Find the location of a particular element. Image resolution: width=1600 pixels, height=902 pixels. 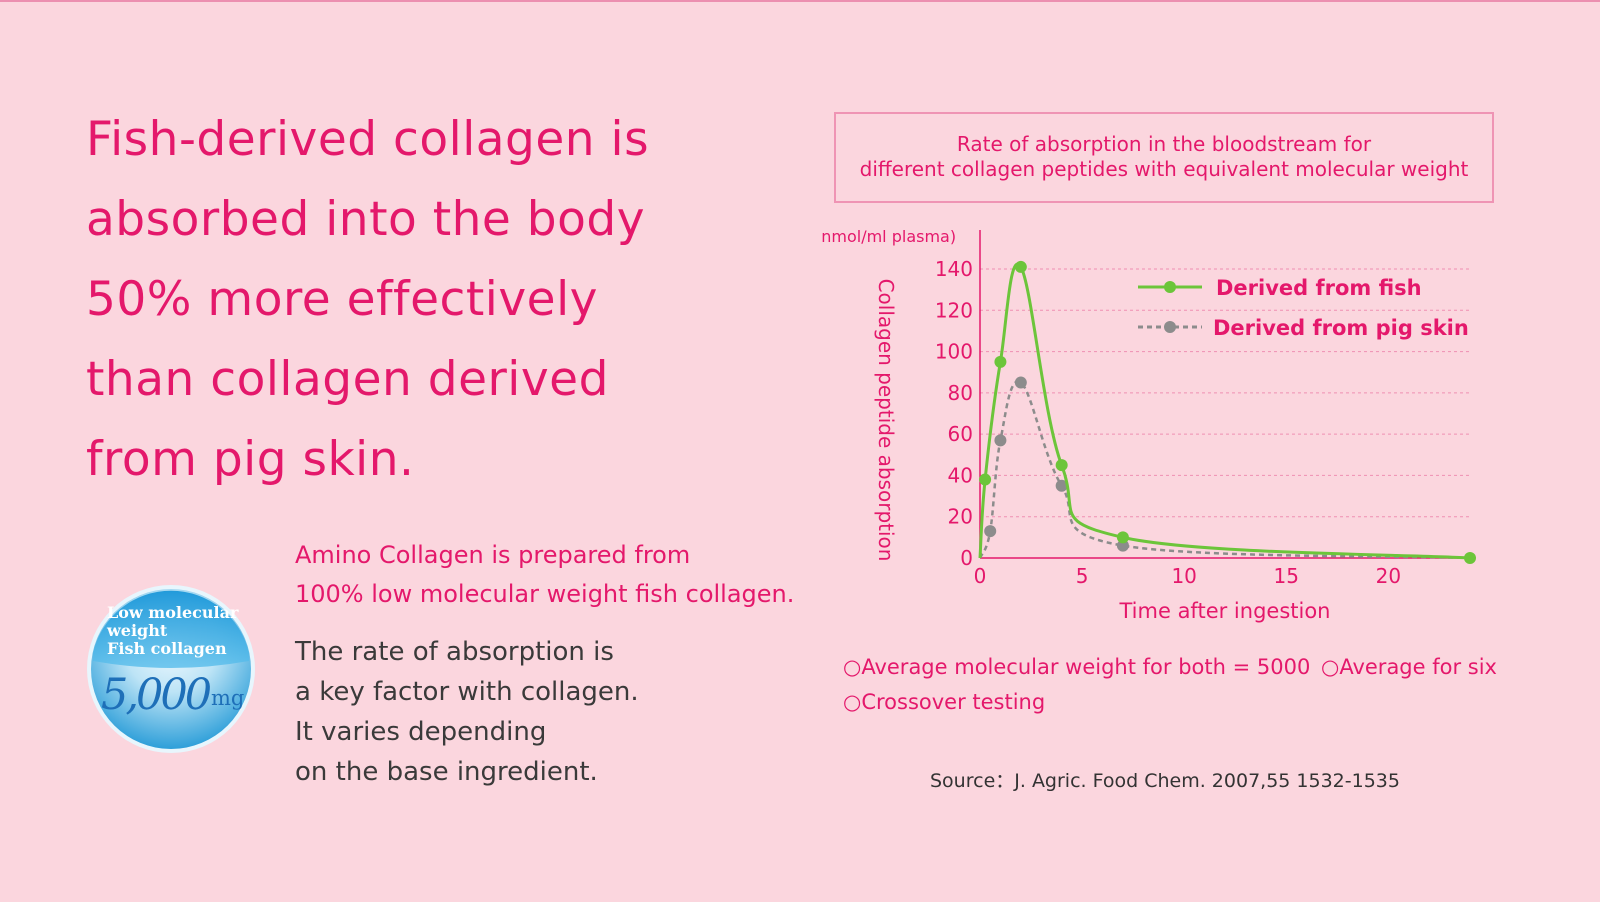

headline-line: from pig skin. is located at coordinates (250, 459).